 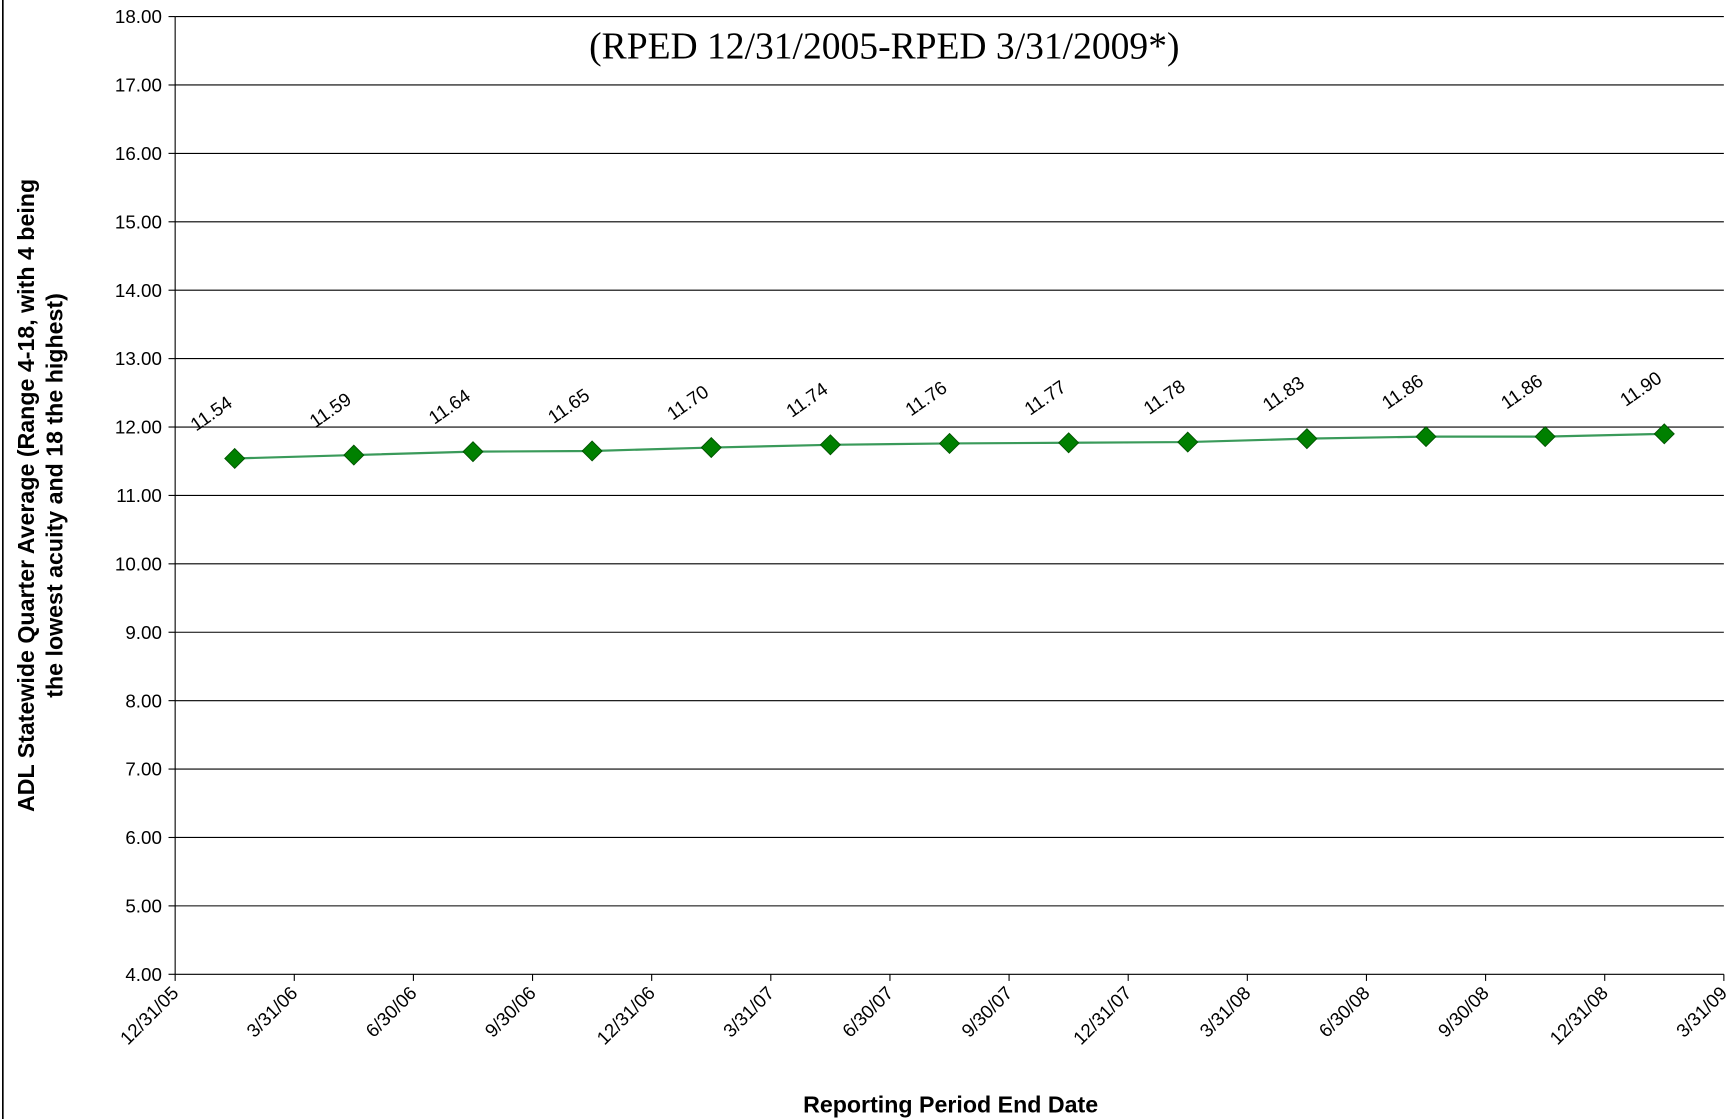 What do you see at coordinates (568, 405) in the screenshot?
I see `data-label: 11.65` at bounding box center [568, 405].